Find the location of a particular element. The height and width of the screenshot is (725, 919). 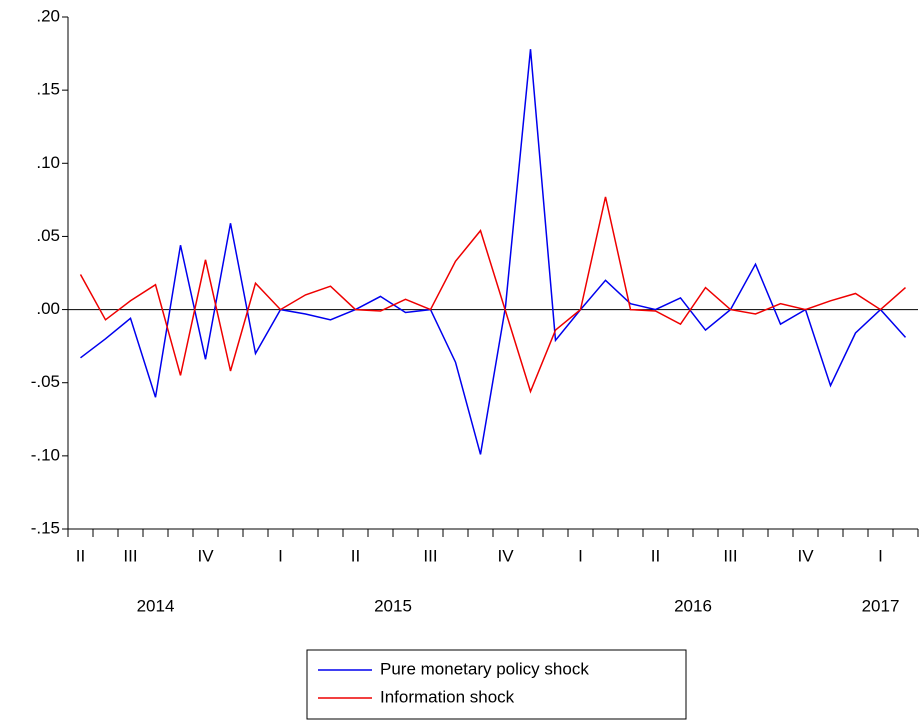

y-tick-label: .20 is located at coordinates (48, 15).